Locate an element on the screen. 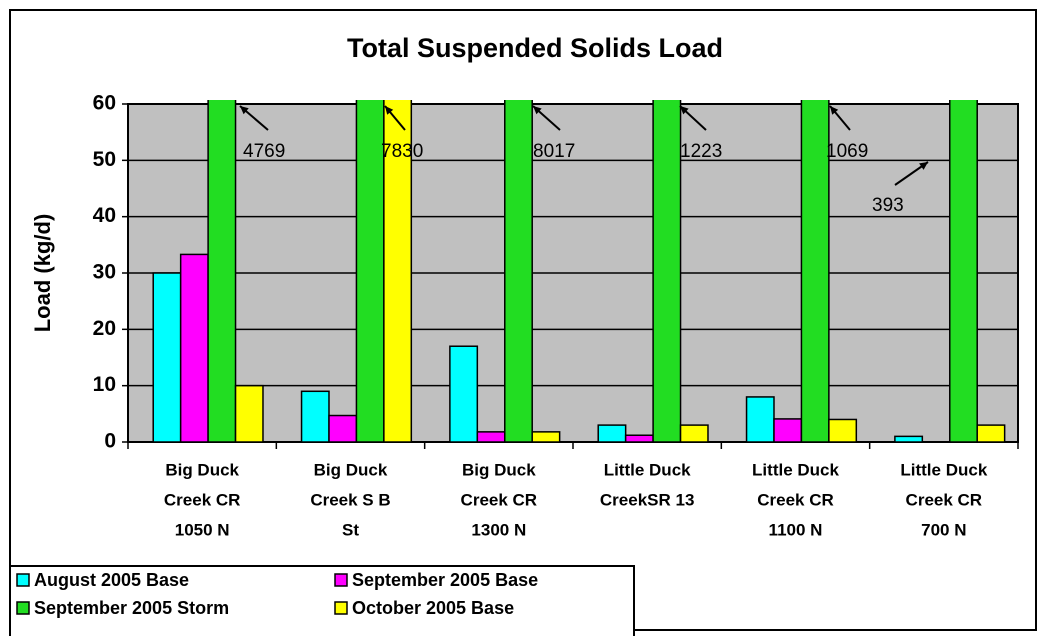  x-tick-label: 1050 N is located at coordinates (202, 529).